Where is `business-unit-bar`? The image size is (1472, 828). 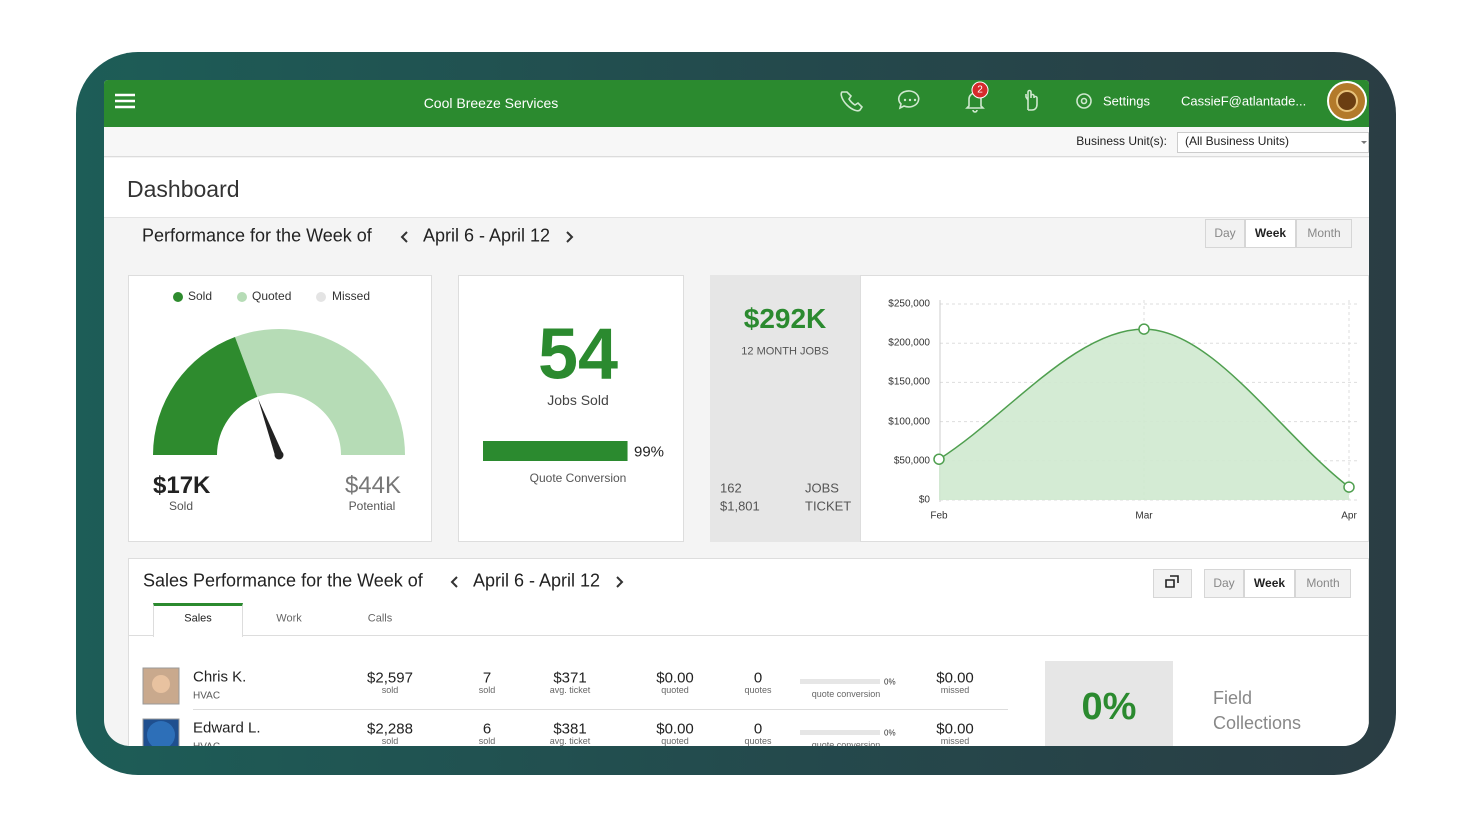 business-unit-bar is located at coordinates (736, 142).